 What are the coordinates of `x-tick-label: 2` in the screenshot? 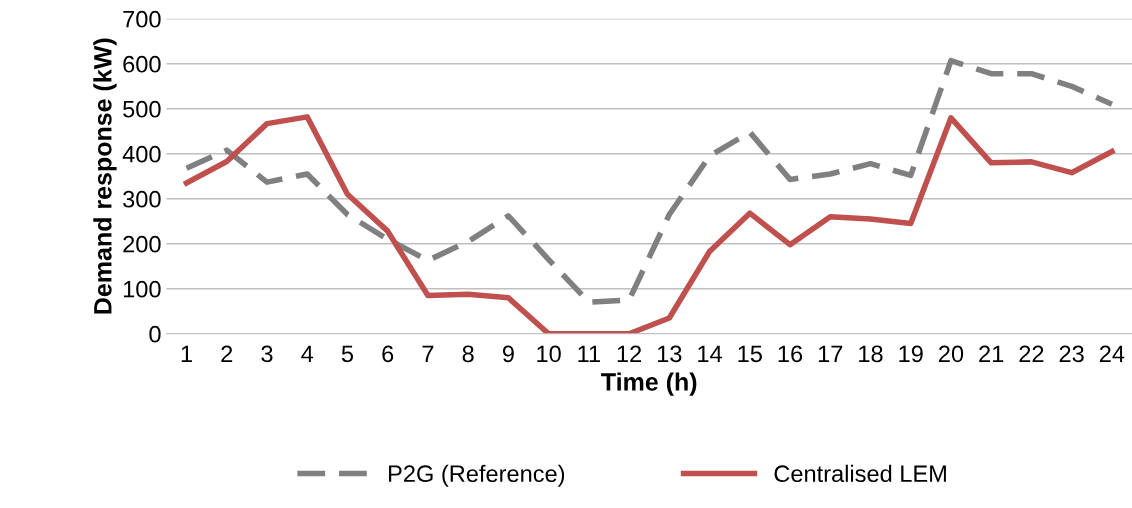 It's located at (227, 353).